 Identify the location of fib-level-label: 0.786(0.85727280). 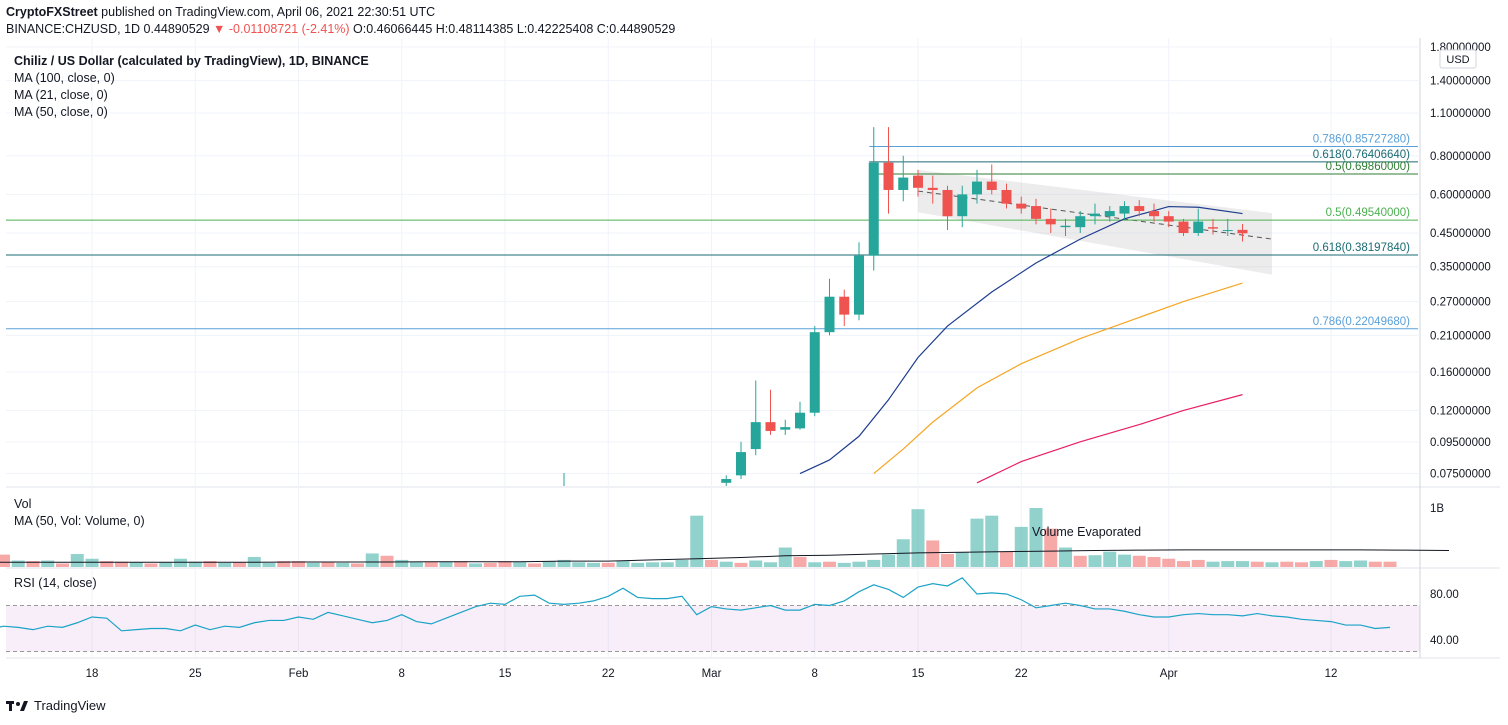
(1361, 139).